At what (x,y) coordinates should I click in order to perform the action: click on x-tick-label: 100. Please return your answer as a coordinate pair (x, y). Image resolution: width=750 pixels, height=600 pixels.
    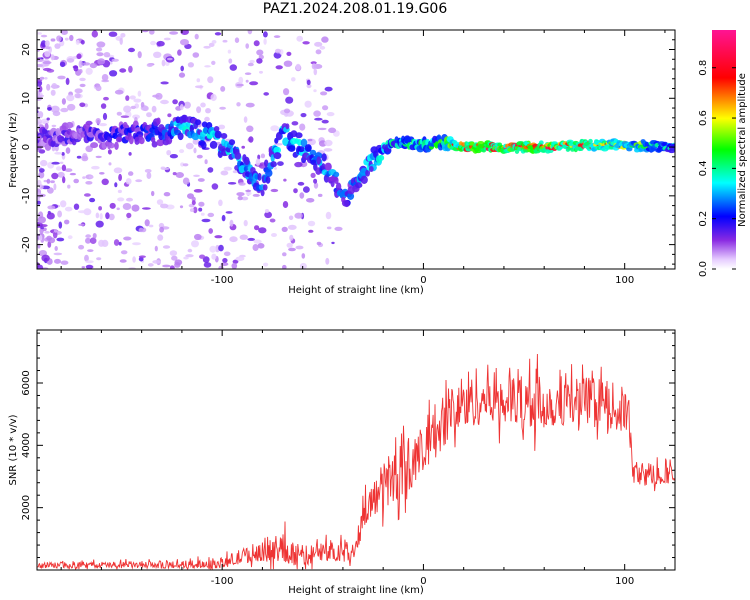
    Looking at the image, I should click on (624, 280).